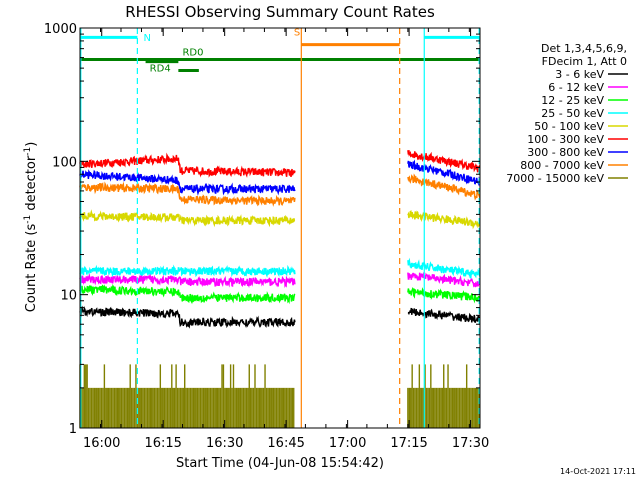 Image resolution: width=640 pixels, height=480 pixels. Describe the element at coordinates (280, 12) in the screenshot. I see `chart-title: RHESSI Observing Summary Count Rates` at that location.